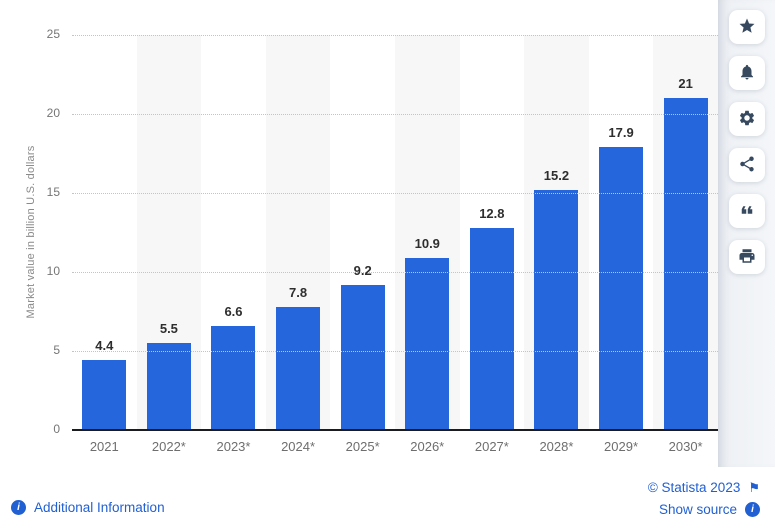  I want to click on chart-column: 12.8 2027*, so click(492, 244).